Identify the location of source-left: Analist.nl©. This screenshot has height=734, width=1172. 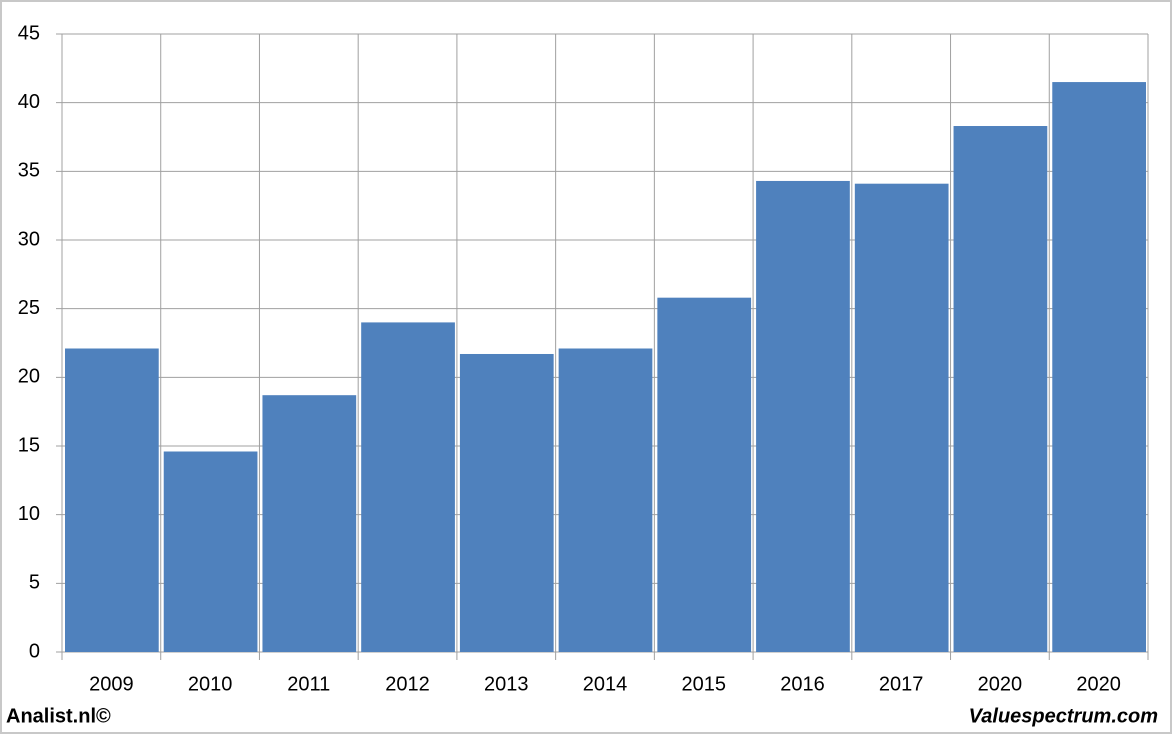
(58, 716).